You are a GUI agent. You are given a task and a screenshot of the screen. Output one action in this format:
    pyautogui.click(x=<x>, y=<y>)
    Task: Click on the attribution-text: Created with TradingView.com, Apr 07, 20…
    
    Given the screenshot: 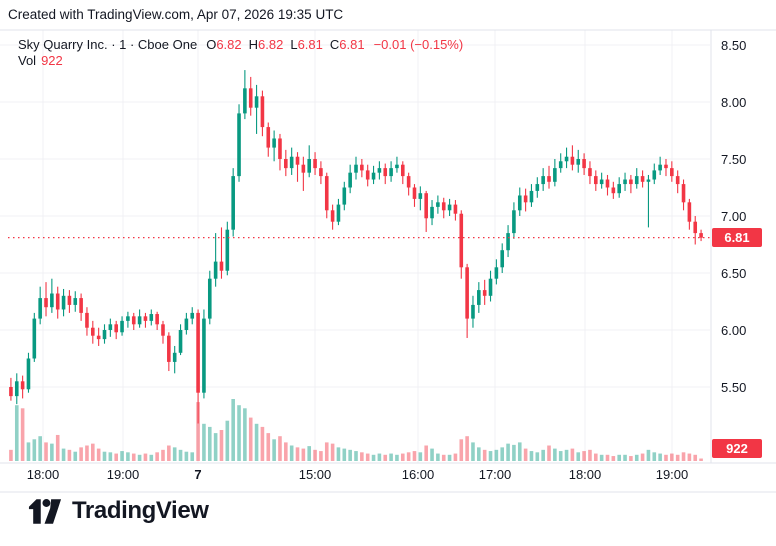 What is the action you would take?
    pyautogui.click(x=176, y=14)
    